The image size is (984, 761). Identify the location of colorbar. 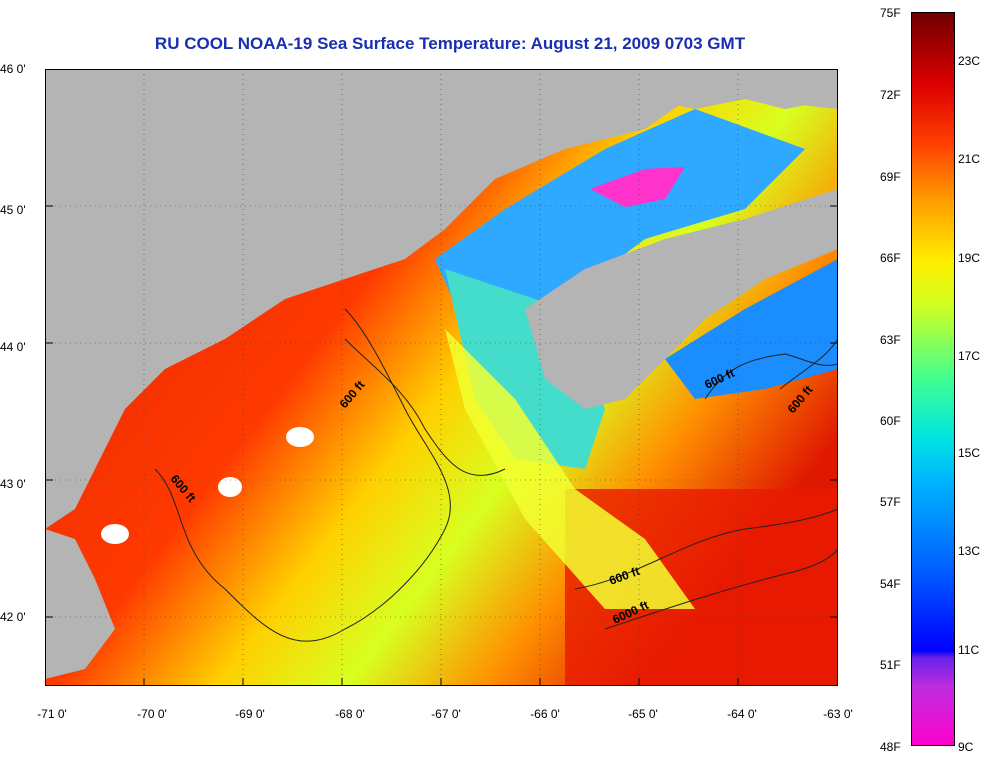
(933, 379).